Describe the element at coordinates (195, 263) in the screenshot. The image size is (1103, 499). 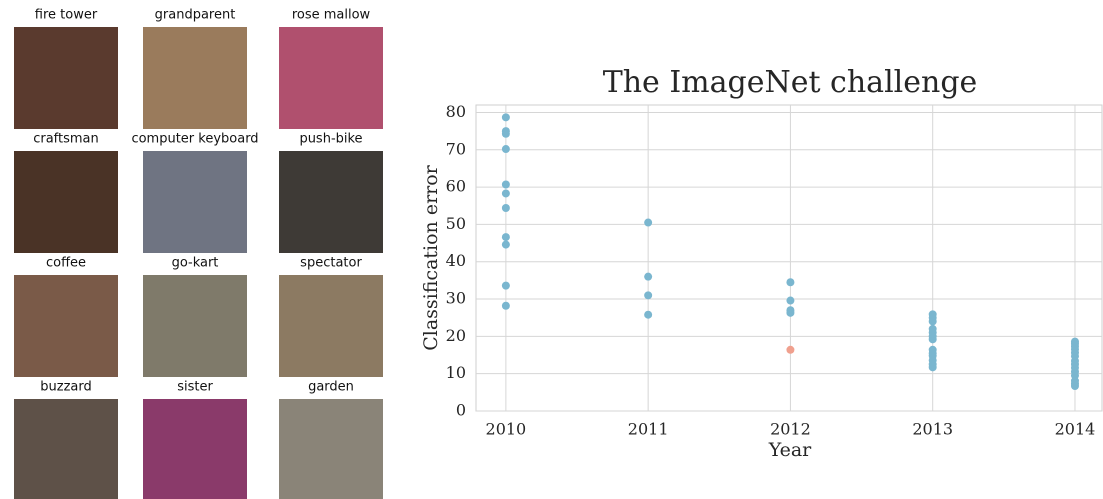
I see `thumbnail-label: go-kart` at that location.